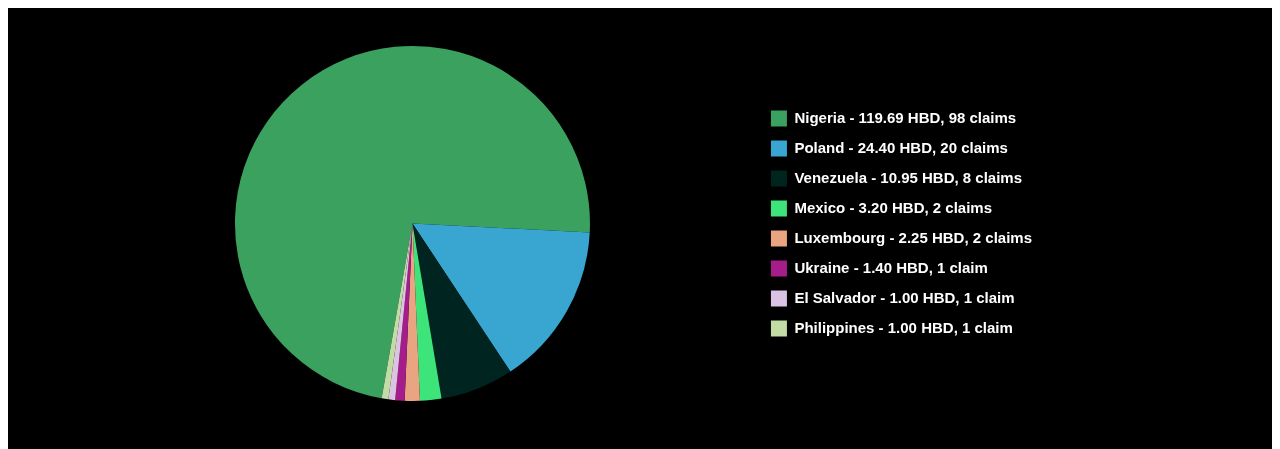 This screenshot has height=449, width=1280. I want to click on legend-label: Luxembourg - 2.25 HBD, 2 claims, so click(913, 237).